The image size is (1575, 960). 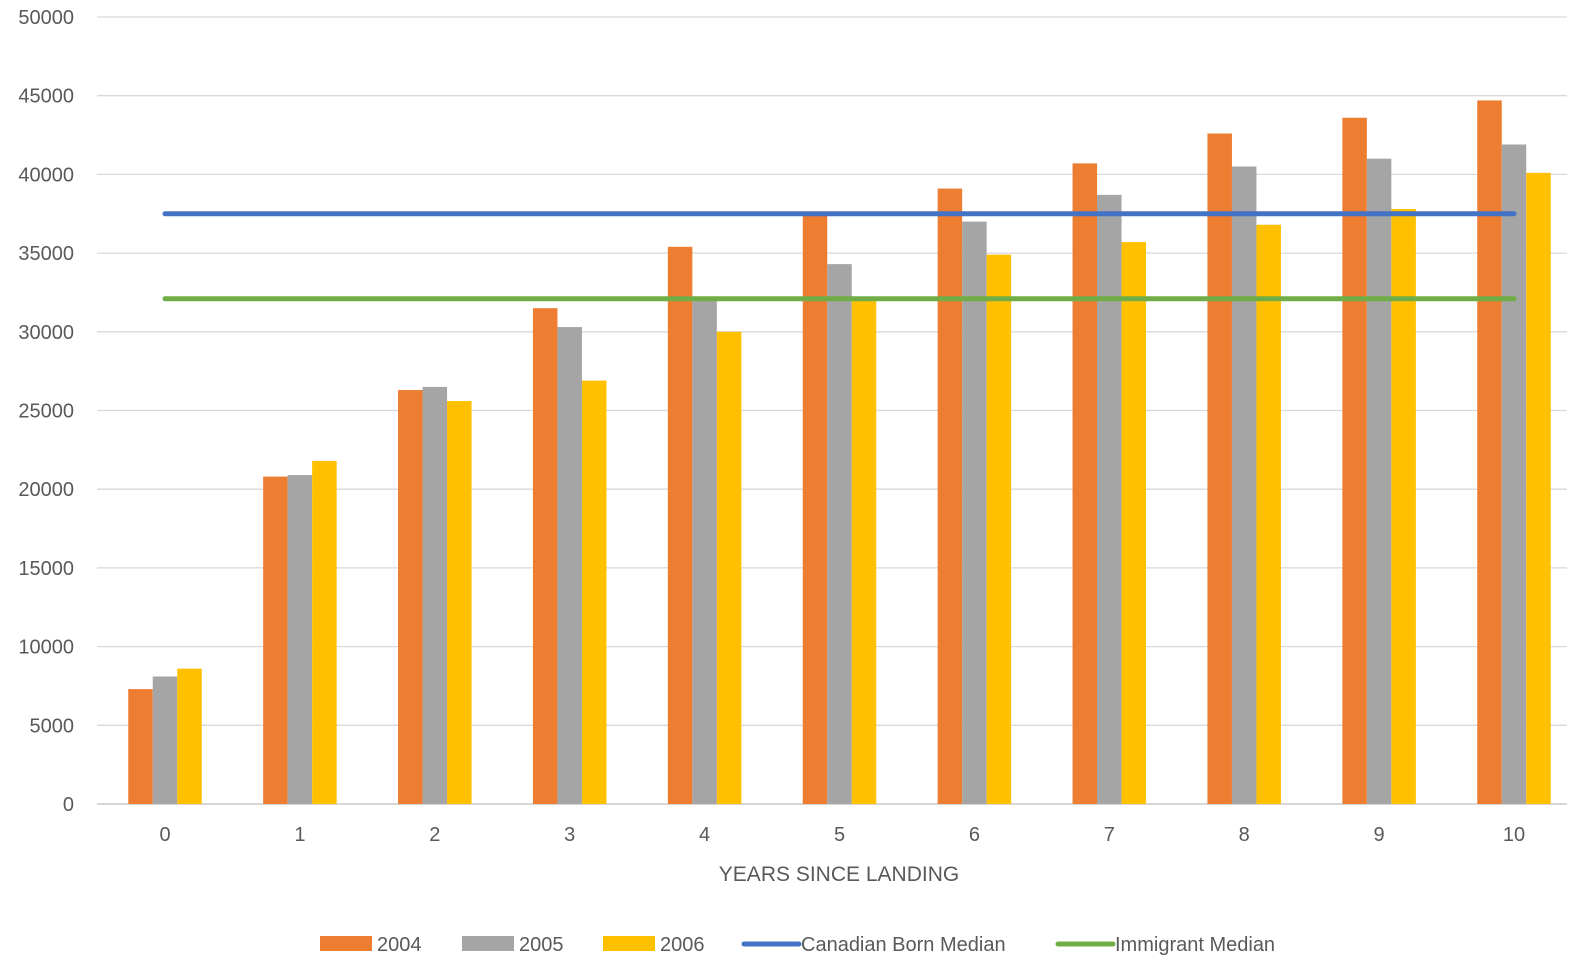 What do you see at coordinates (1195, 945) in the screenshot?
I see `legend-label: Immigrant Median` at bounding box center [1195, 945].